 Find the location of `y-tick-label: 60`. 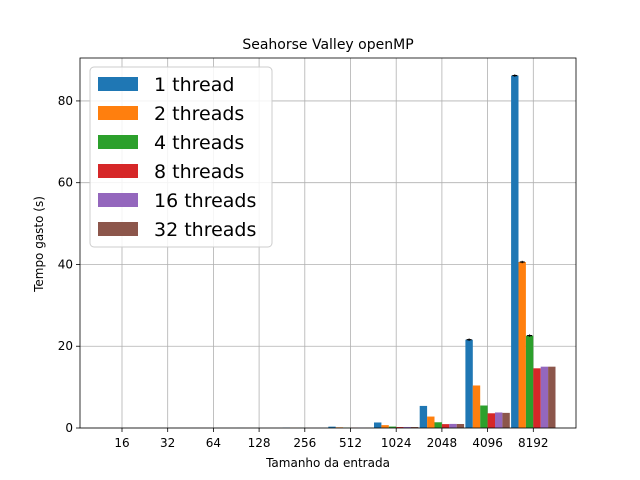

y-tick-label: 60 is located at coordinates (65, 183).